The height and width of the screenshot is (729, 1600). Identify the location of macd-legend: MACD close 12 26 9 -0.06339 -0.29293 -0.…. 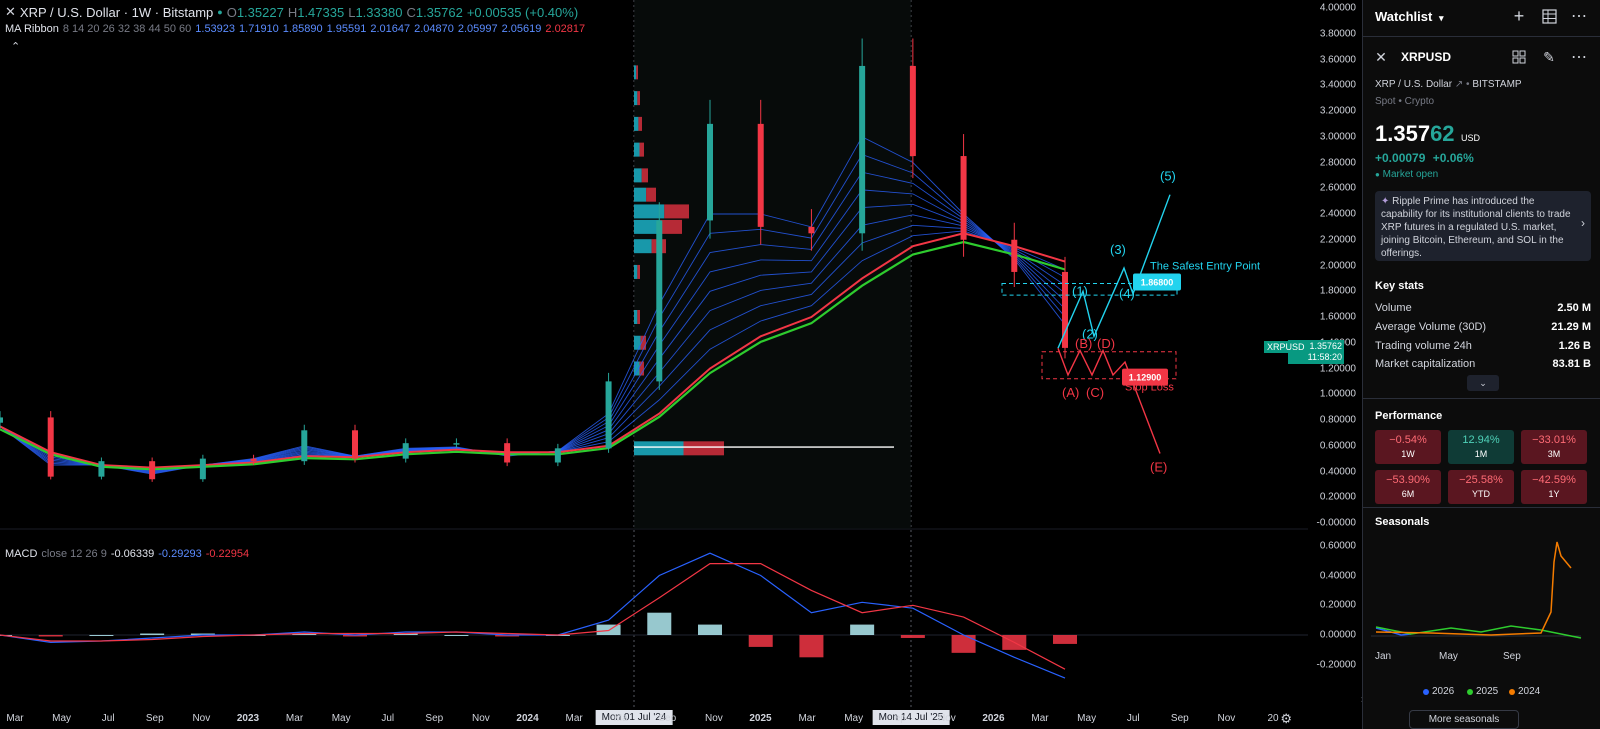
(127, 554).